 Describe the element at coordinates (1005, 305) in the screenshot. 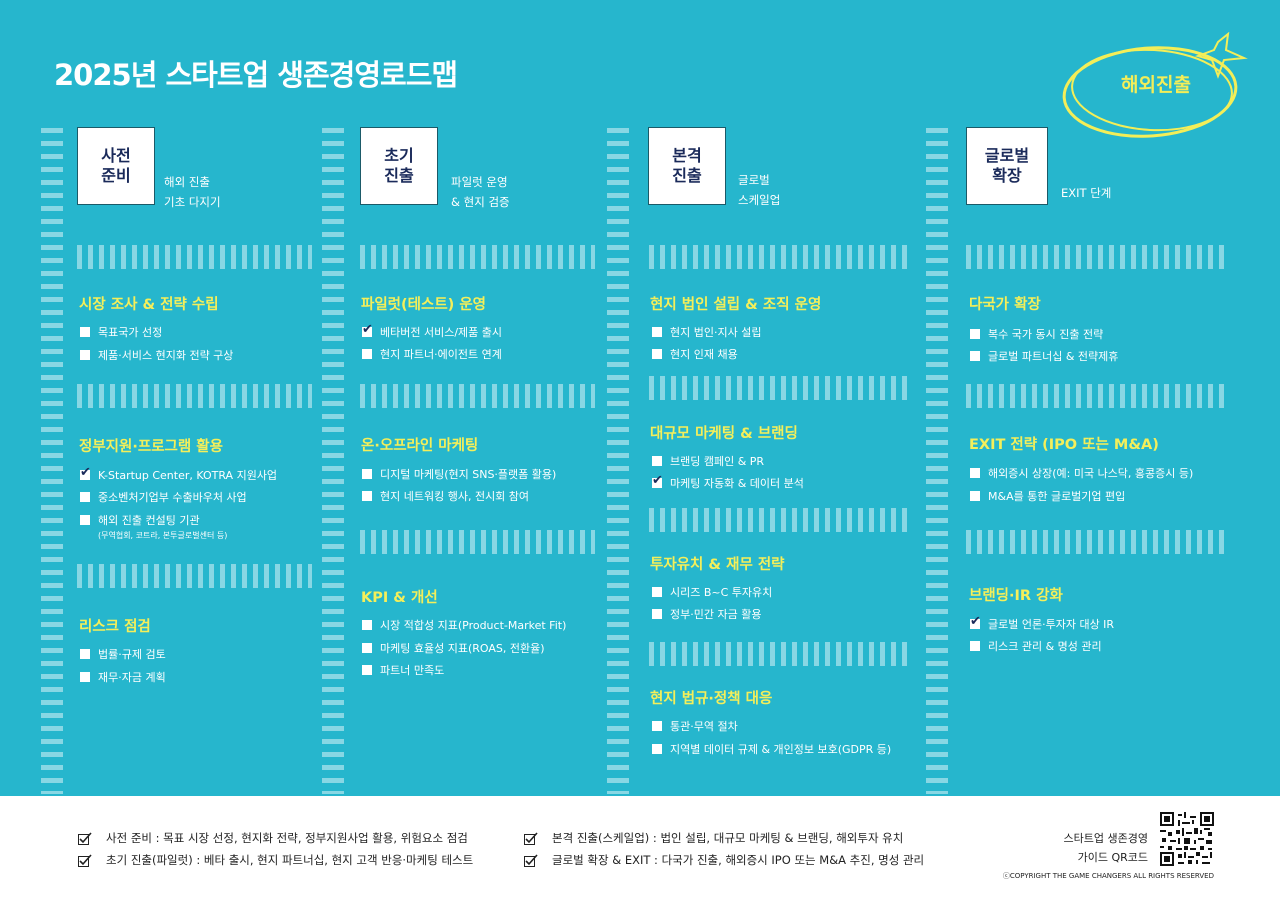

I see `section-title: 다국가 확장` at that location.